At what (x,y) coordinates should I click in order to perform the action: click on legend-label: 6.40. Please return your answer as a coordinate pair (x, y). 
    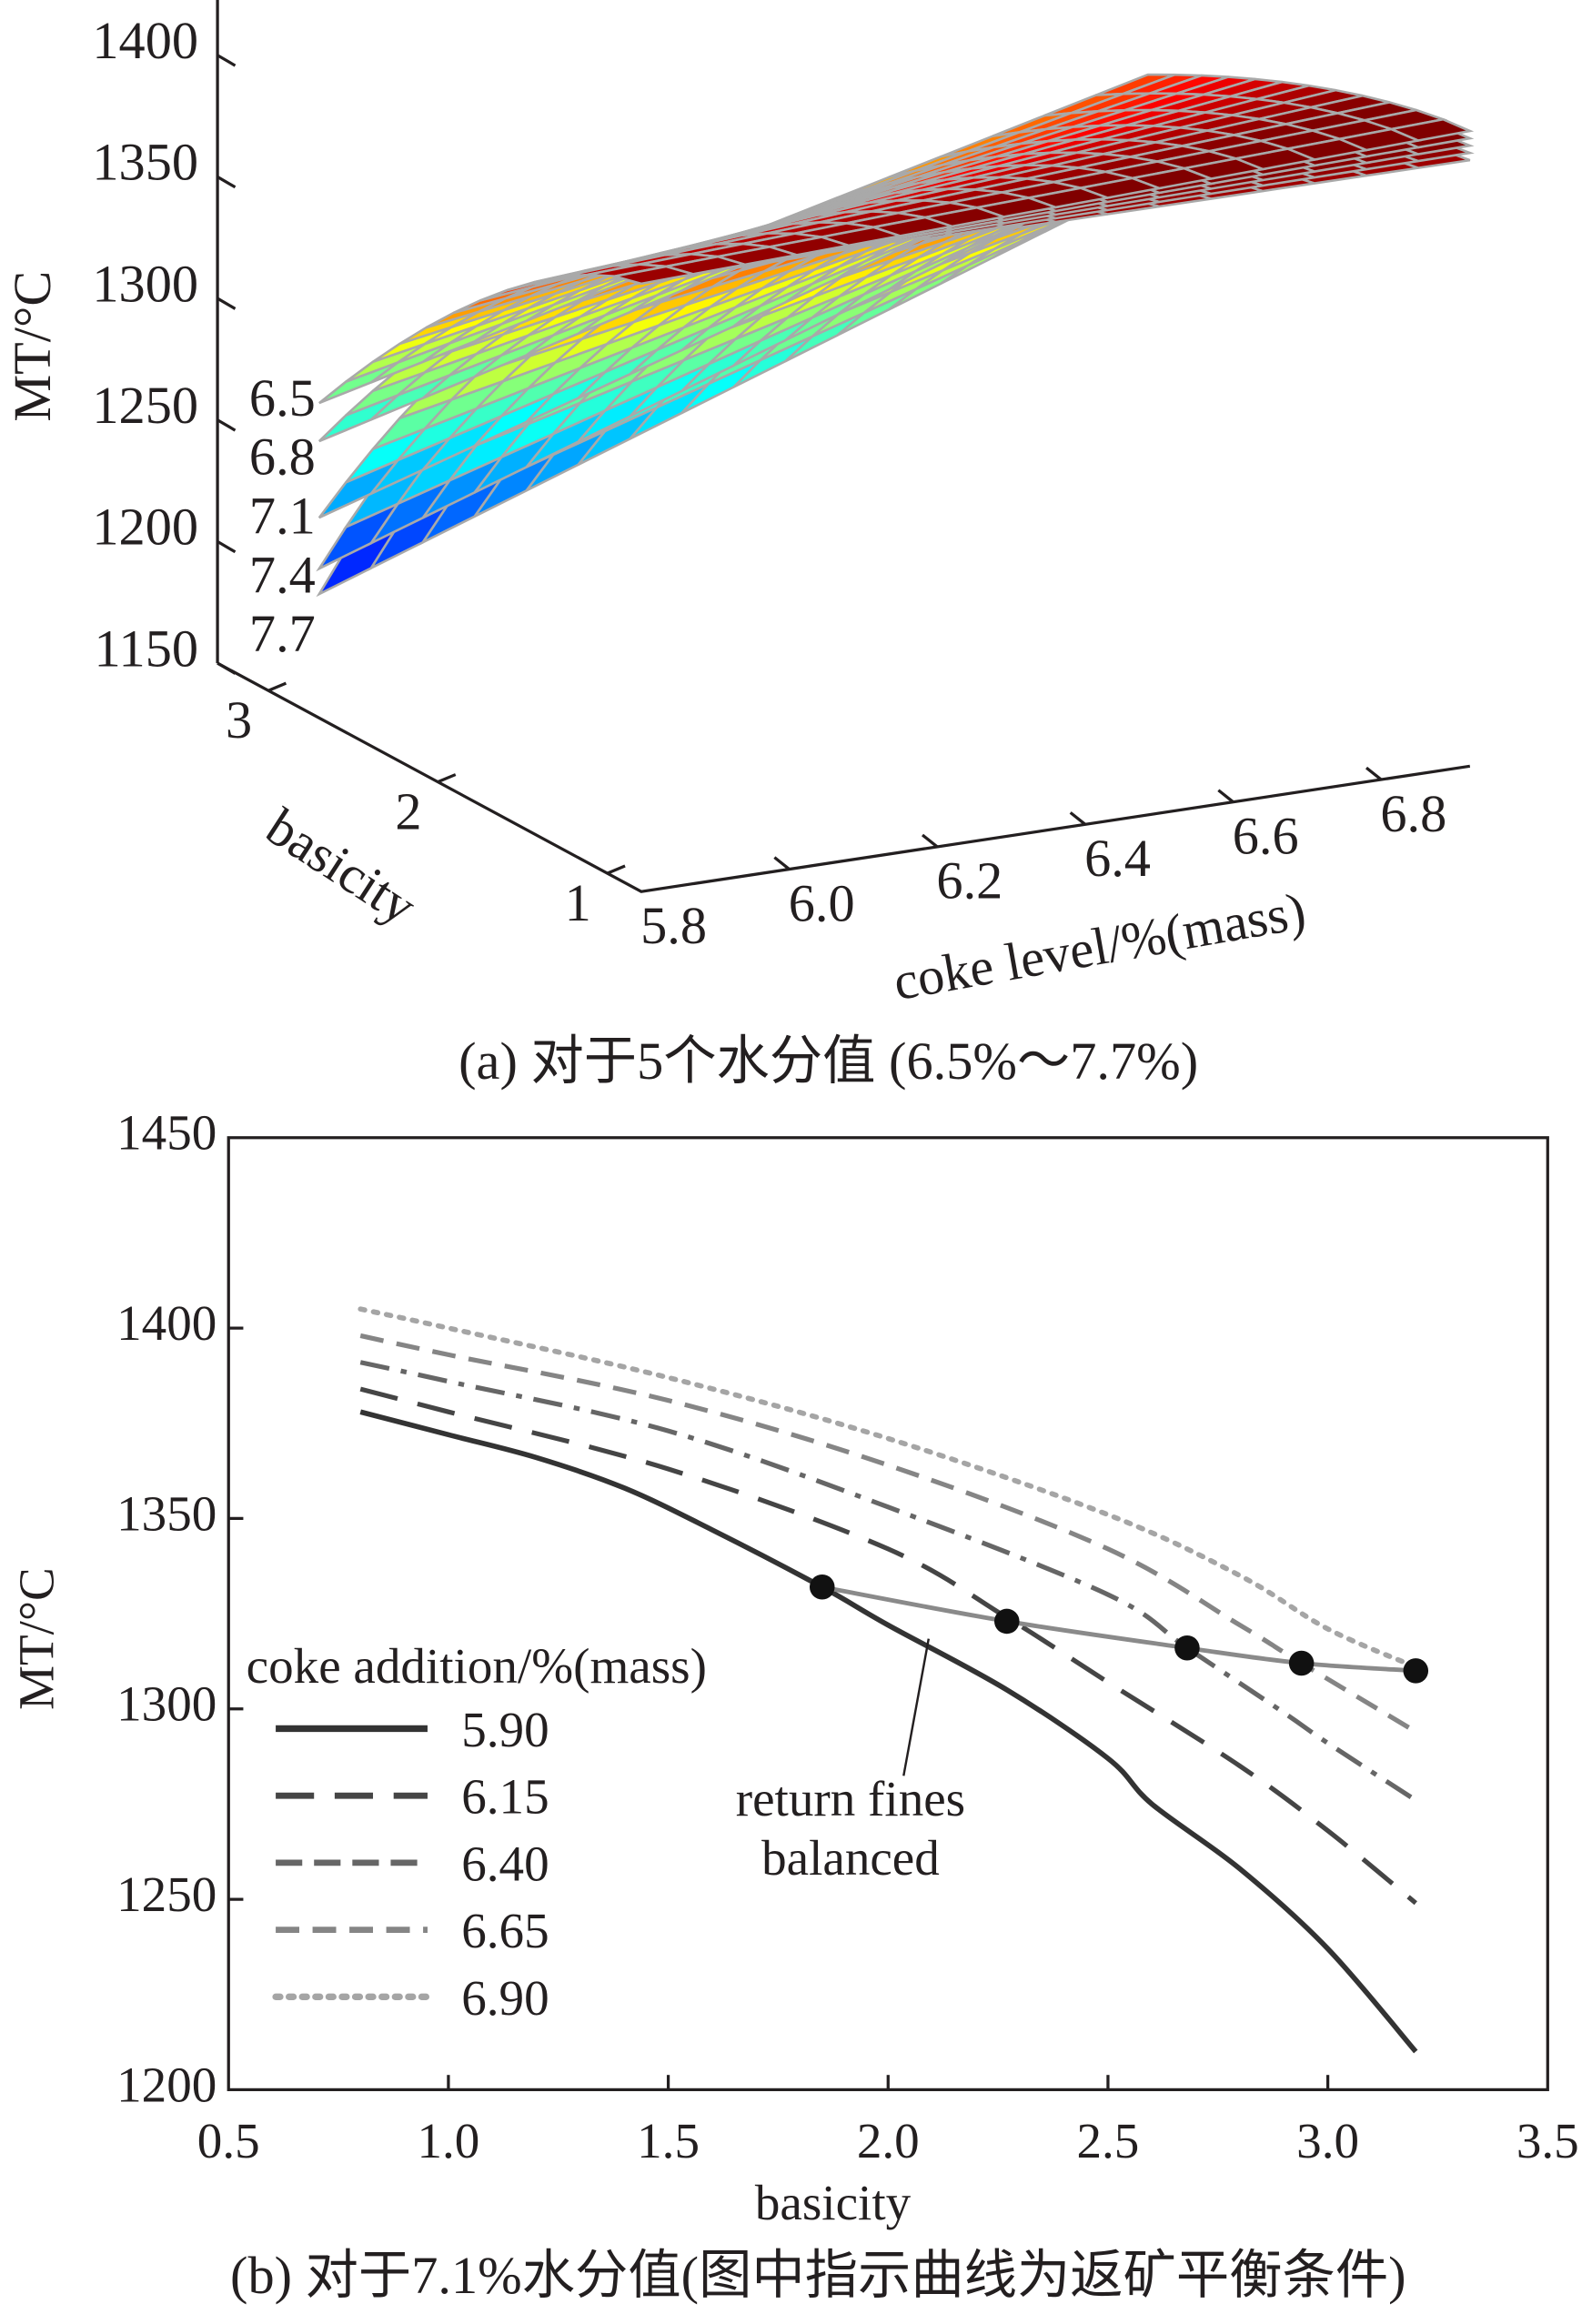
    Looking at the image, I should click on (505, 1863).